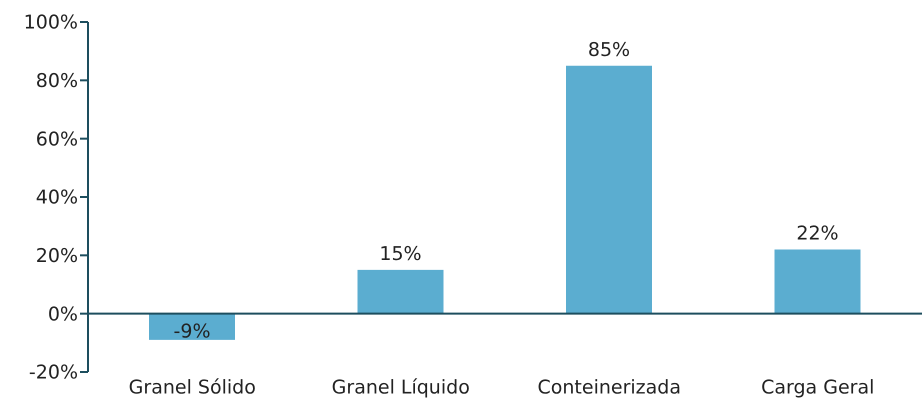 Image resolution: width=922 pixels, height=406 pixels. I want to click on y-tick-label: 80%, so click(57, 81).